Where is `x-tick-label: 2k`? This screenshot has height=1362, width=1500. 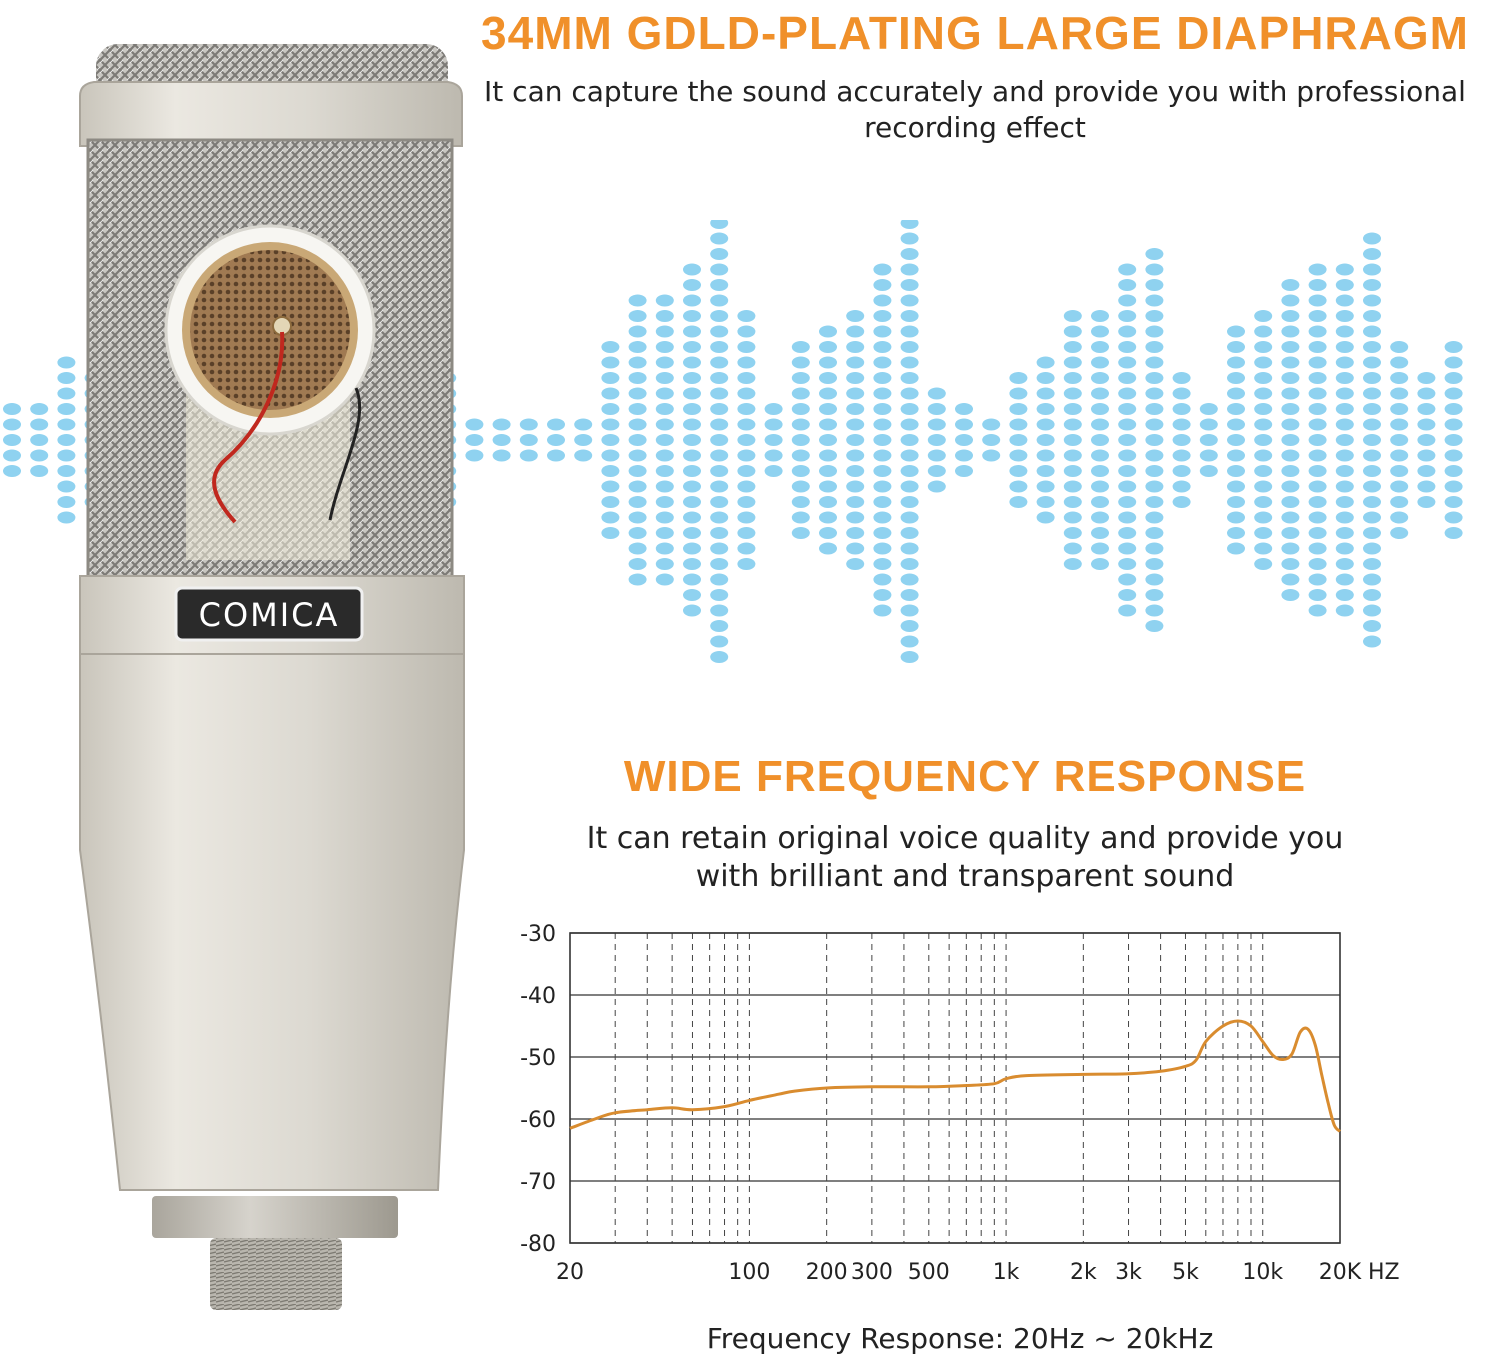
x-tick-label: 2k is located at coordinates (1083, 1272).